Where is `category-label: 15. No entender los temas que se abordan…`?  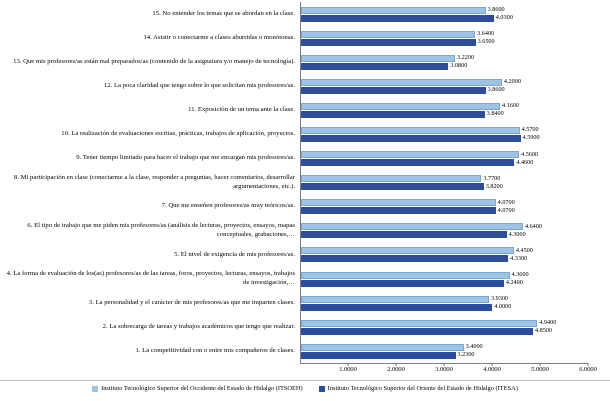 category-label: 15. No entender los temas que se abordan… is located at coordinates (223, 13).